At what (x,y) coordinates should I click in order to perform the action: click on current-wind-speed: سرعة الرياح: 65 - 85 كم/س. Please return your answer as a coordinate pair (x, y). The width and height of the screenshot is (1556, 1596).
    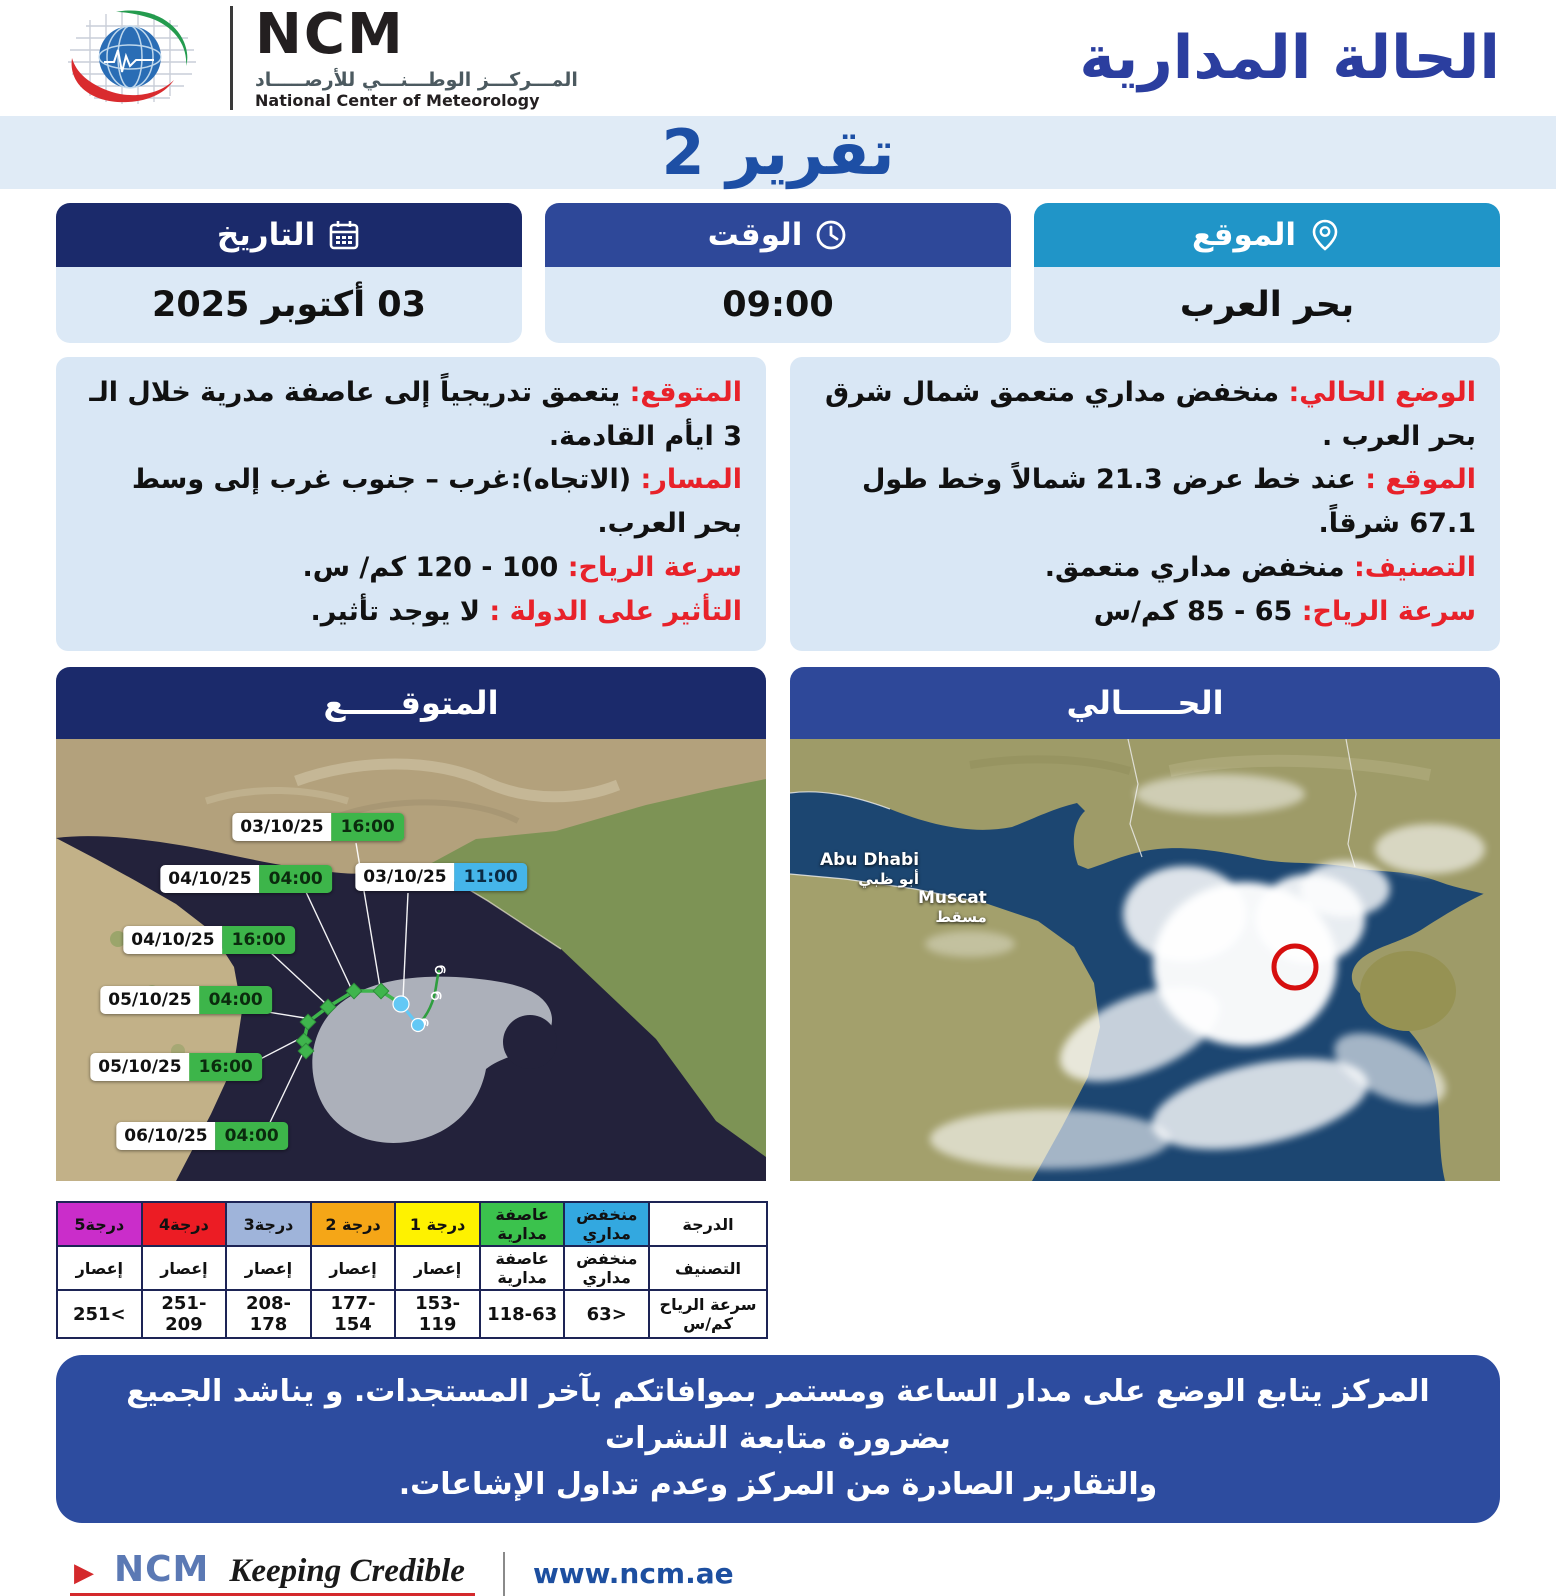
    Looking at the image, I should click on (1284, 611).